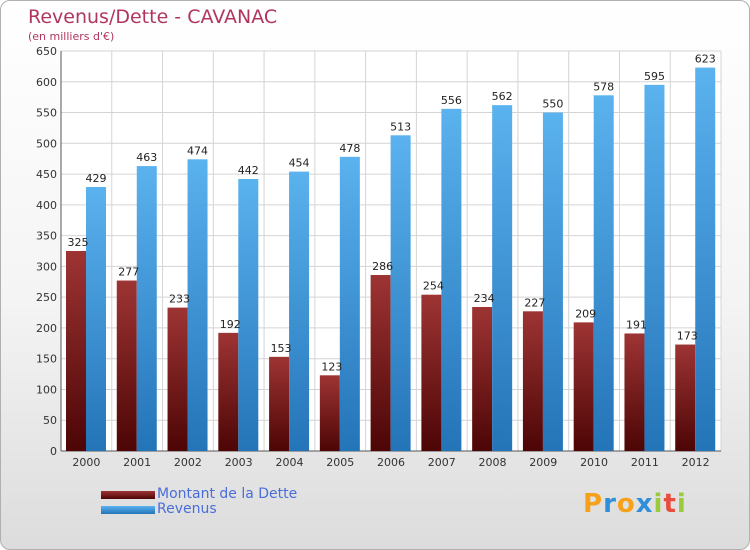  Describe the element at coordinates (71, 36) in the screenshot. I see `chart-subtitle: (en milliers d'€)` at that location.